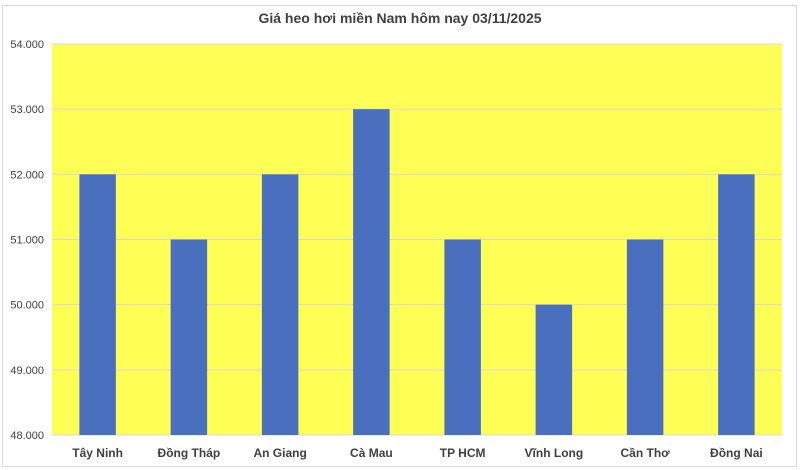  I want to click on x-tick-label: Cà Mau, so click(371, 453).